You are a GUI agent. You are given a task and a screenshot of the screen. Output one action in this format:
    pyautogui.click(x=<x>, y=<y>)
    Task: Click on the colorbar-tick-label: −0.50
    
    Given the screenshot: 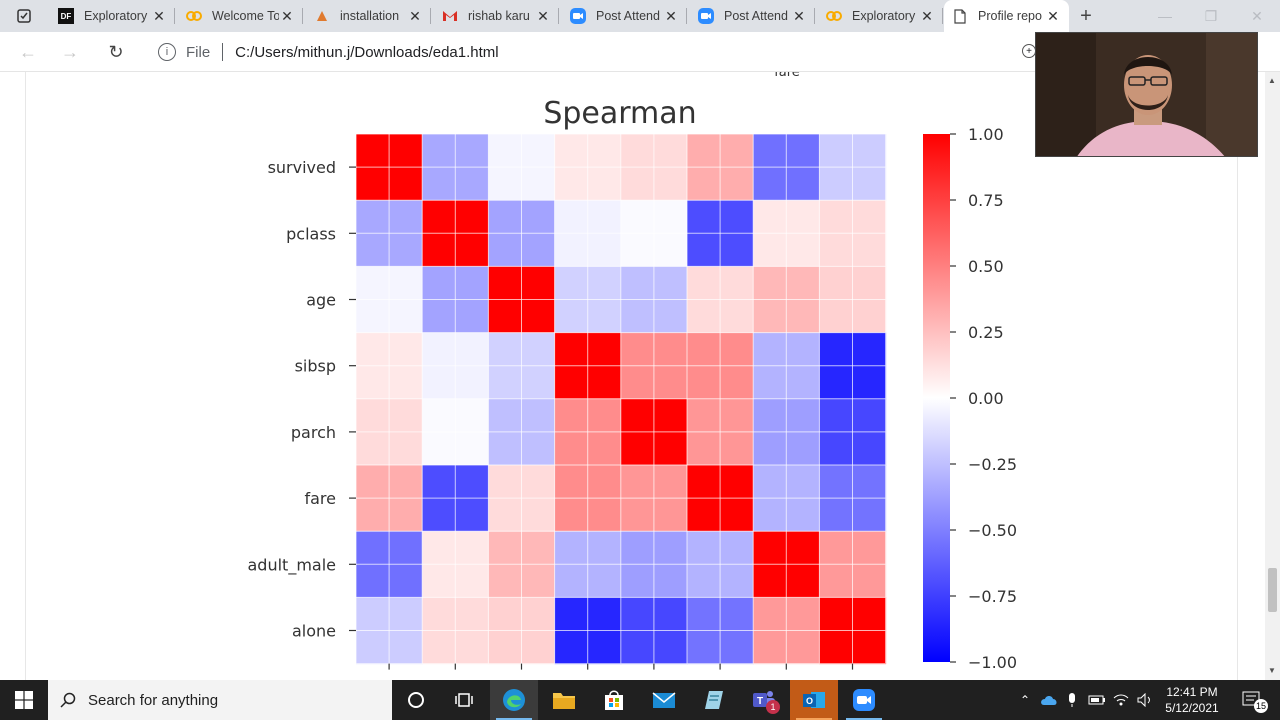 What is the action you would take?
    pyautogui.click(x=992, y=530)
    